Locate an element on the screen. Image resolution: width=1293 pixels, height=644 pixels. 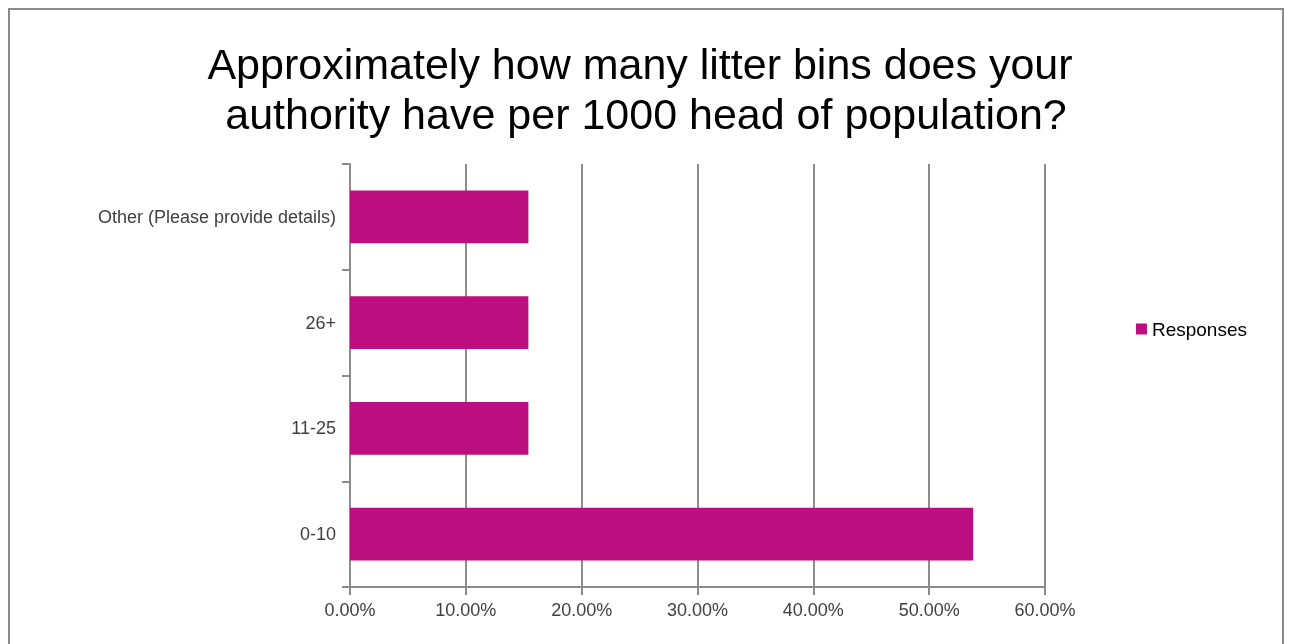
y-tick-label: 0-10 is located at coordinates (317, 534).